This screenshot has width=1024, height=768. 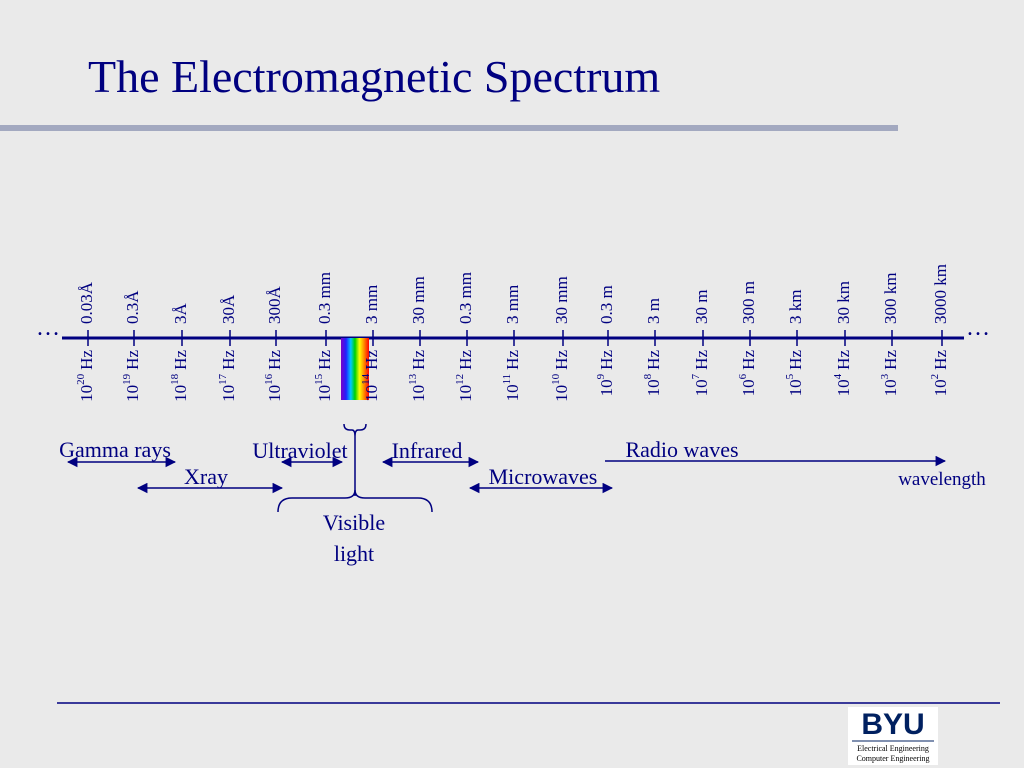 I want to click on range-label: Xray, so click(x=206, y=476).